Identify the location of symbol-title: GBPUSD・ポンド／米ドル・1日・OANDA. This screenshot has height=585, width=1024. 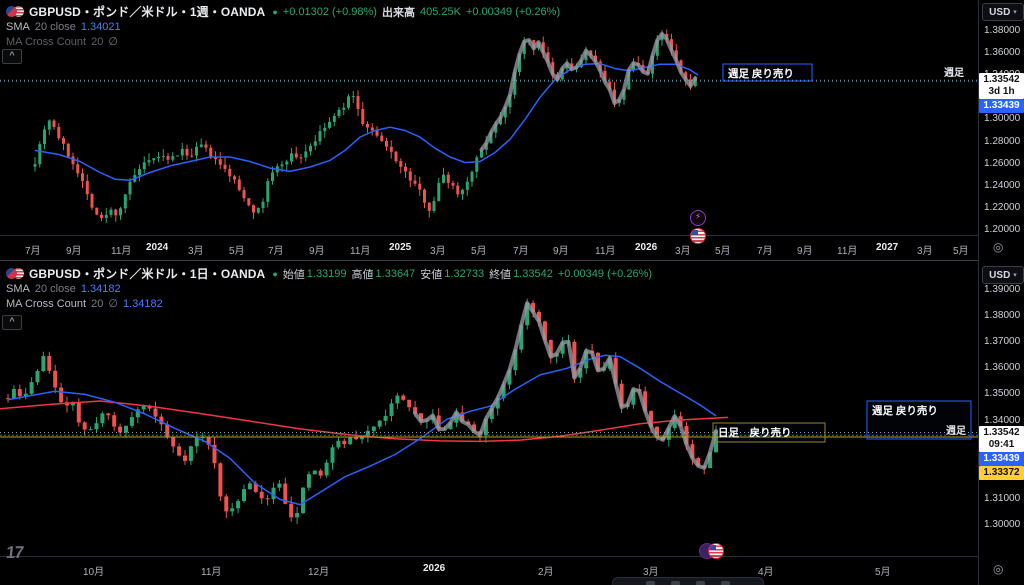
(147, 274).